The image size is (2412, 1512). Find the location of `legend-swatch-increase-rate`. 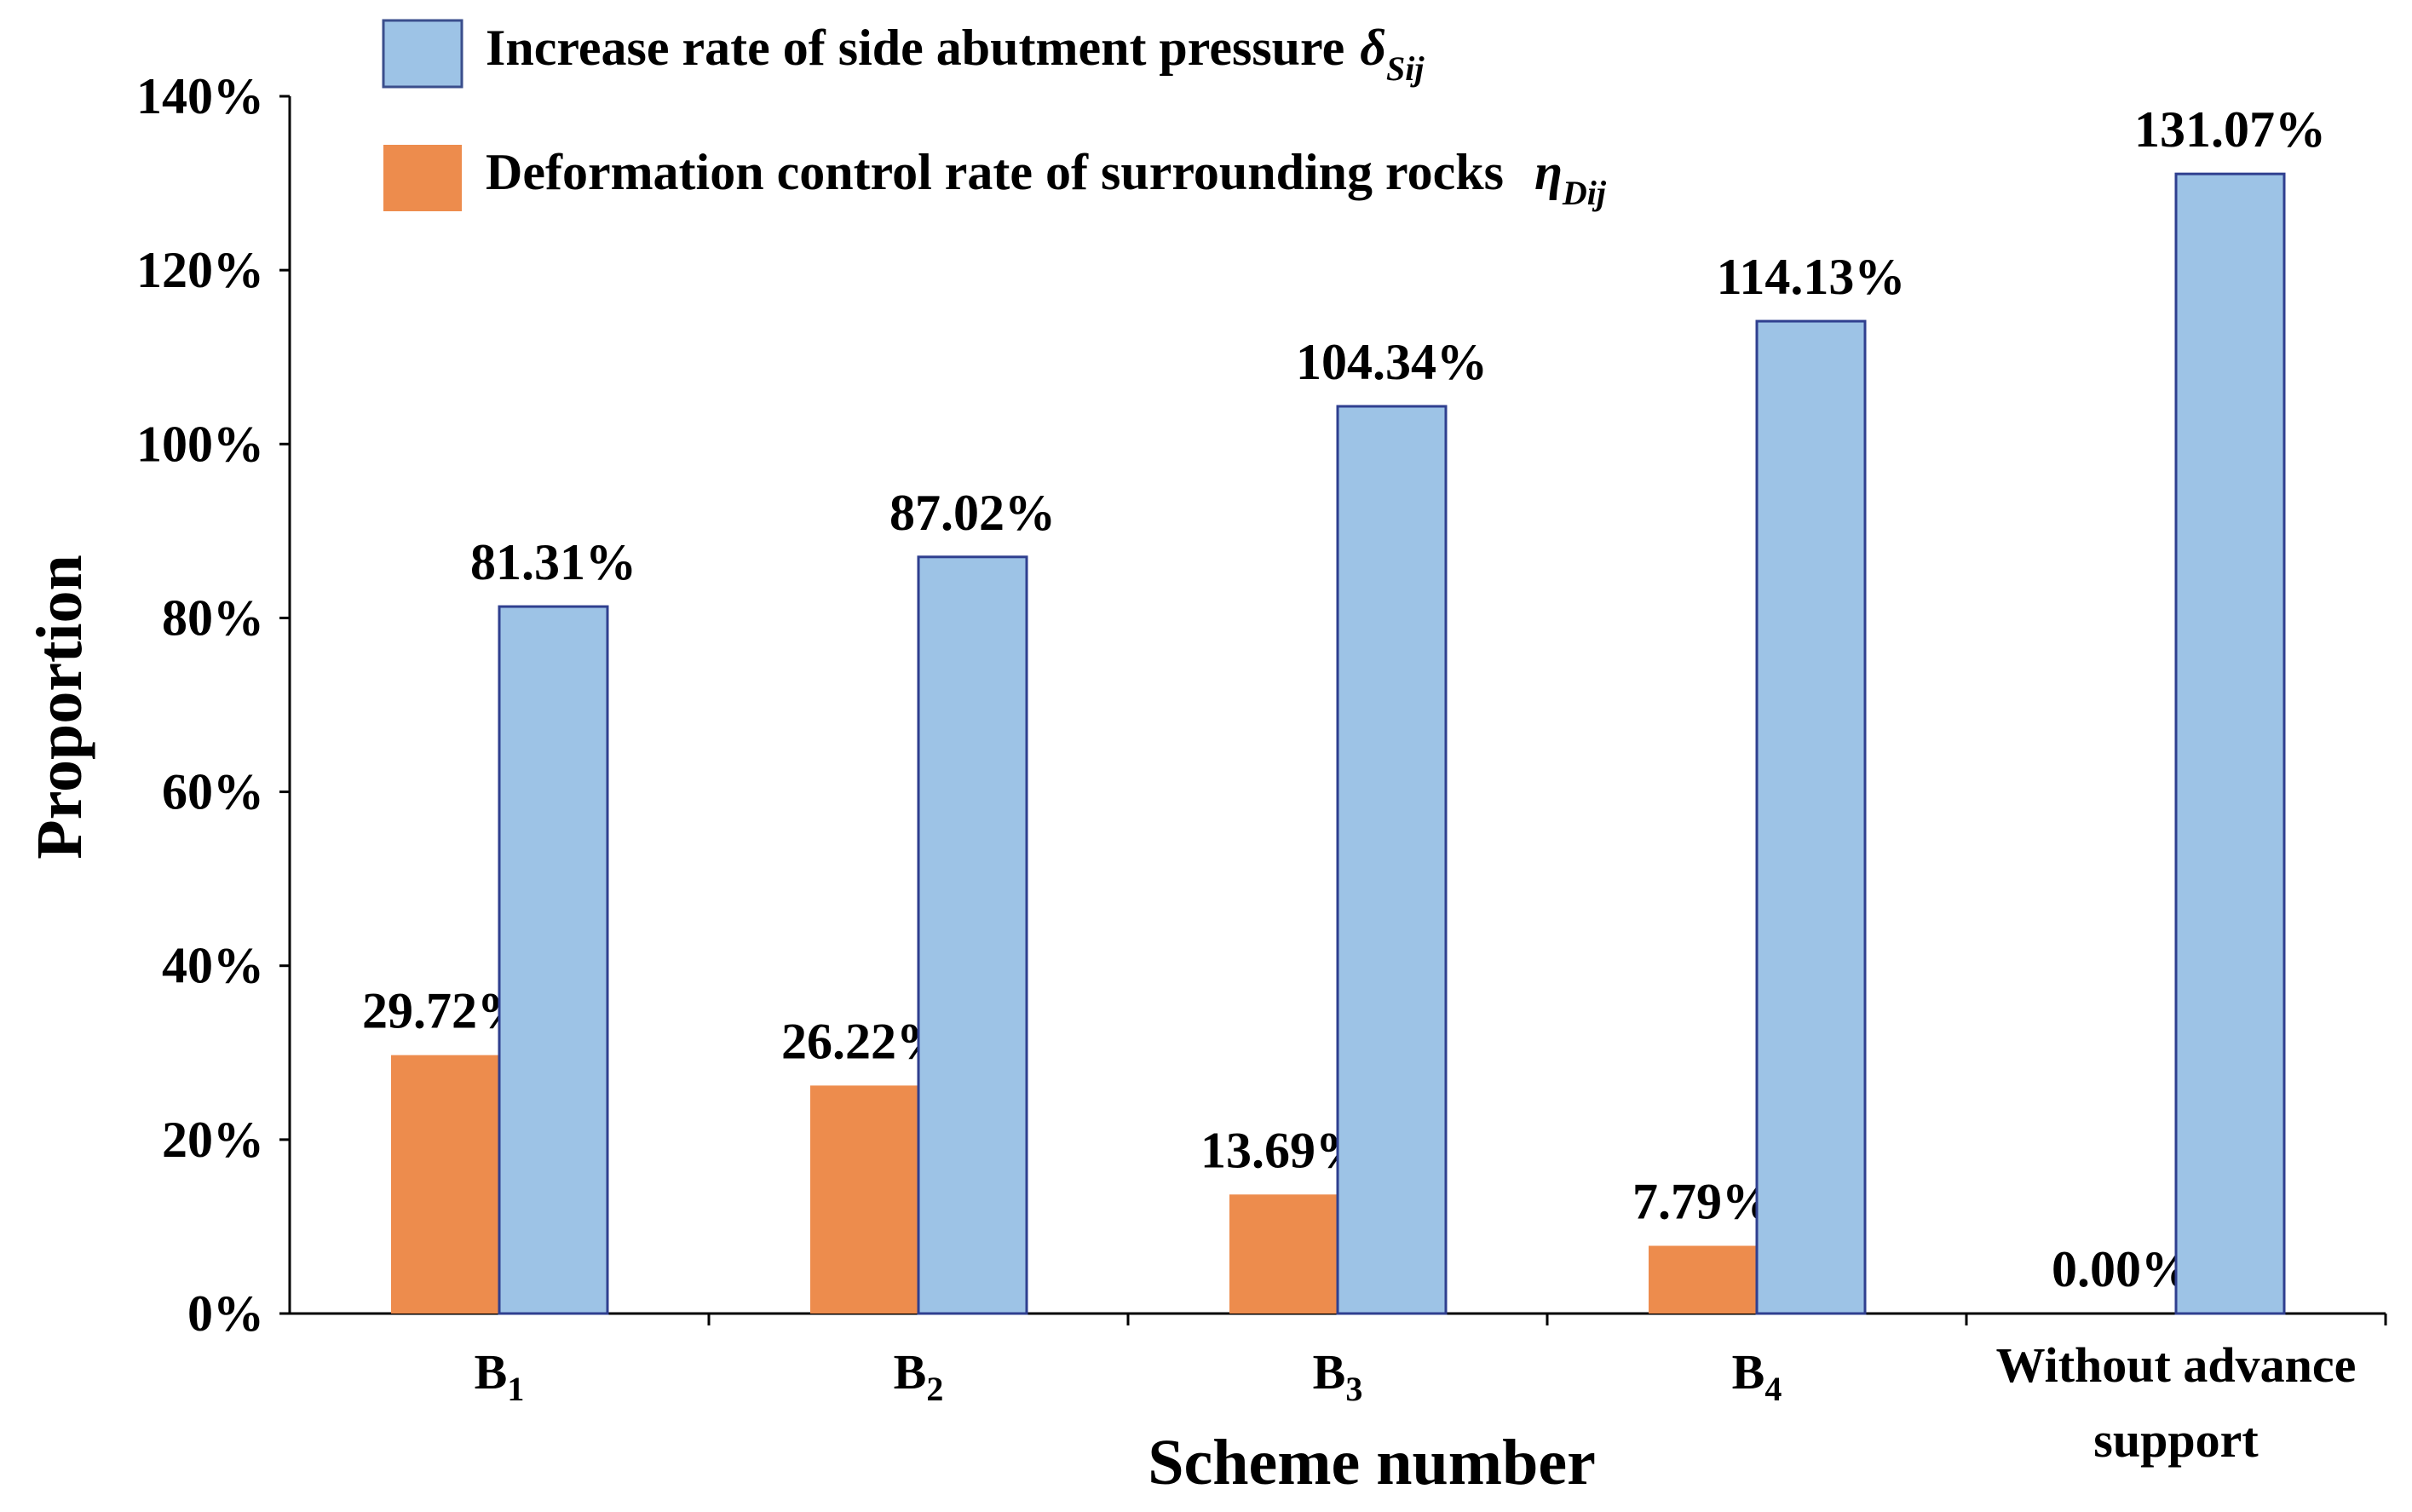

legend-swatch-increase-rate is located at coordinates (422, 54).